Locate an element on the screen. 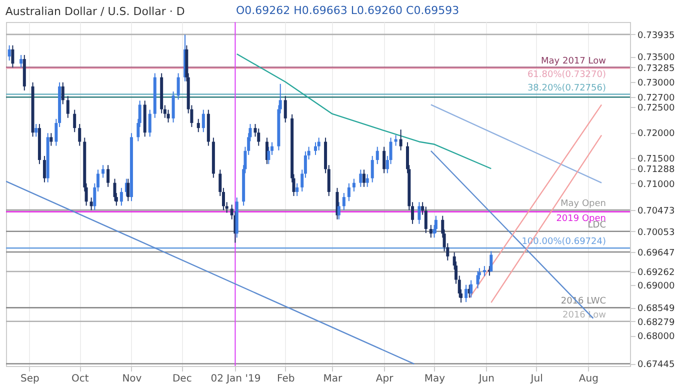  y-tick-label: 0.68279 is located at coordinates (656, 323).